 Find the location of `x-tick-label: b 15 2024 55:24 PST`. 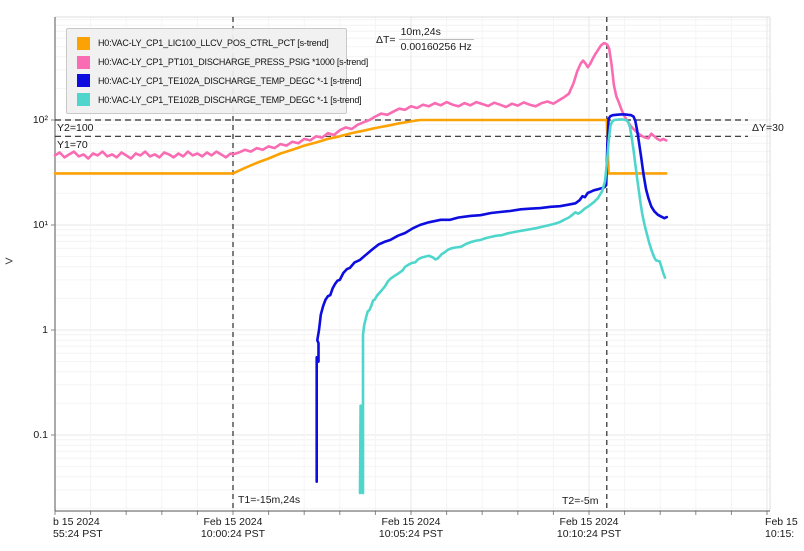

x-tick-label: b 15 2024 55:24 PST is located at coordinates (78, 528).